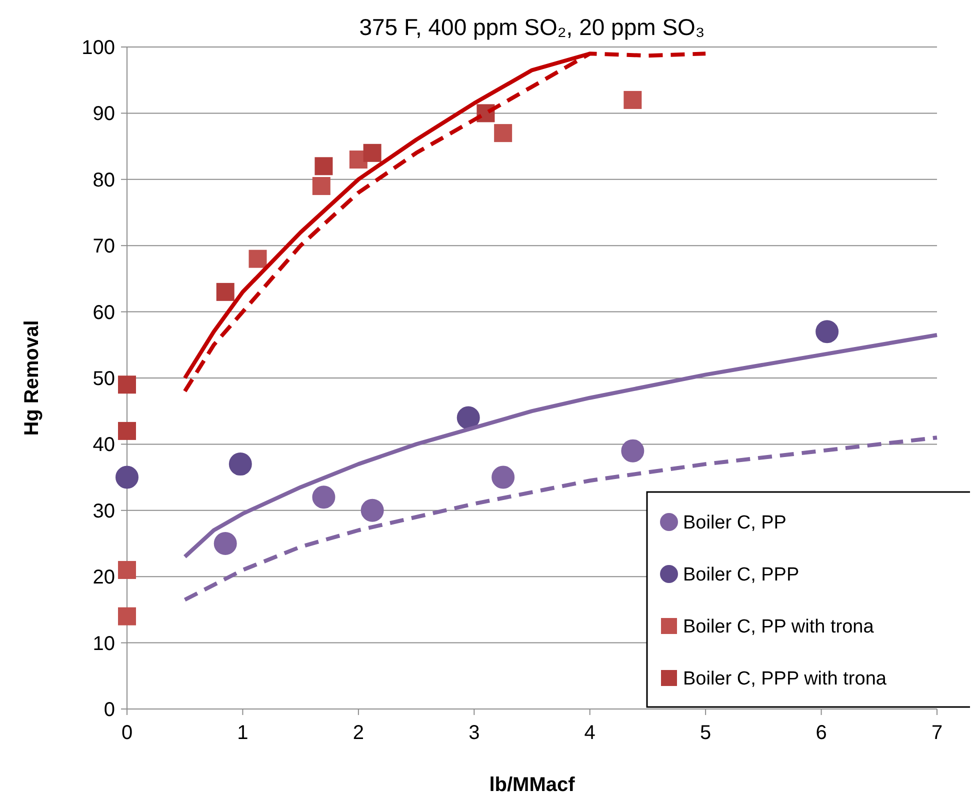 This screenshot has width=978, height=804. I want to click on y-axis-title: Hg Removal, so click(32, 378).